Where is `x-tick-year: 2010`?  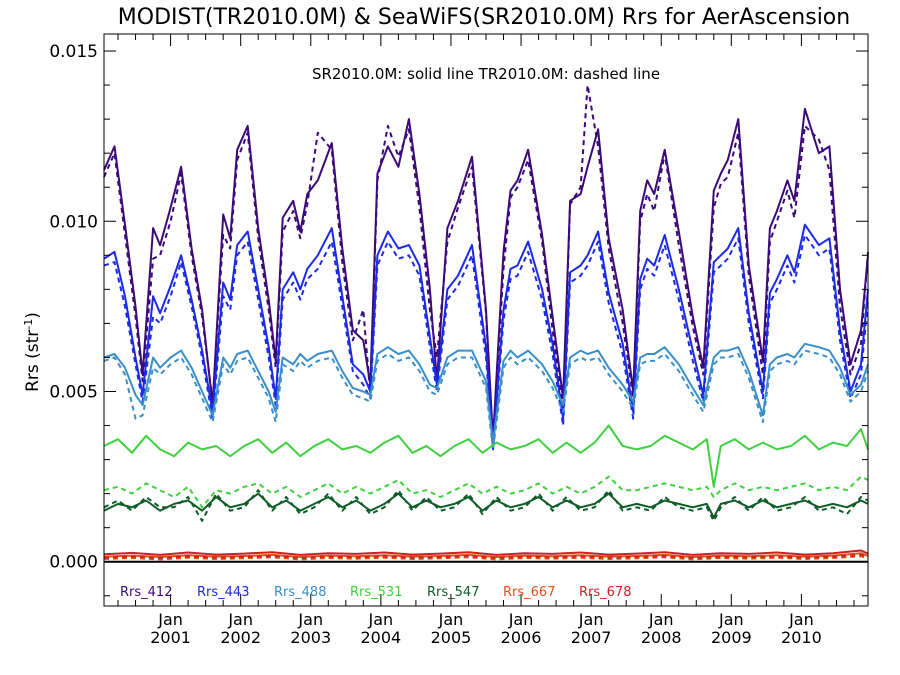 x-tick-year: 2010 is located at coordinates (801, 637).